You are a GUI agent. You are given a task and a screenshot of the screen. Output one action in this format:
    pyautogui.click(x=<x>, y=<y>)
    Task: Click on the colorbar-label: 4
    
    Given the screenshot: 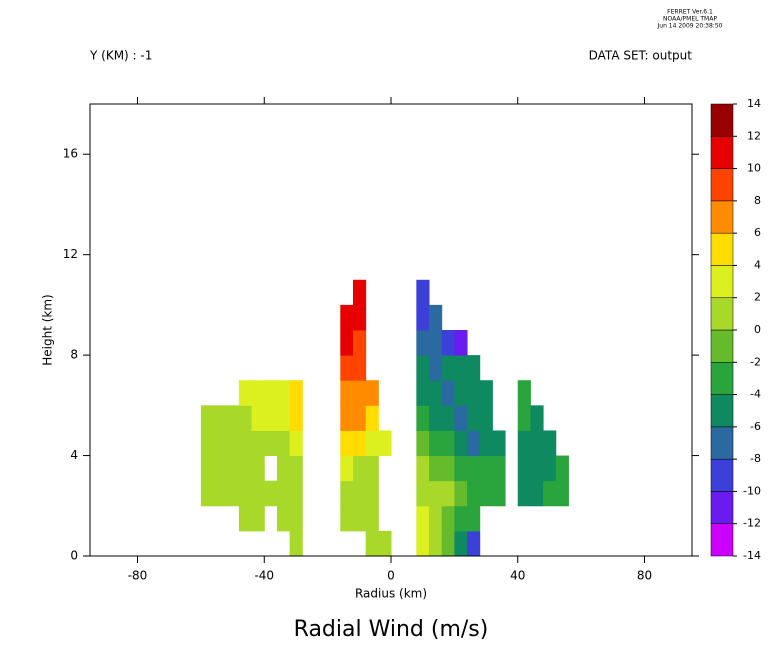 What is the action you would take?
    pyautogui.click(x=757, y=264)
    